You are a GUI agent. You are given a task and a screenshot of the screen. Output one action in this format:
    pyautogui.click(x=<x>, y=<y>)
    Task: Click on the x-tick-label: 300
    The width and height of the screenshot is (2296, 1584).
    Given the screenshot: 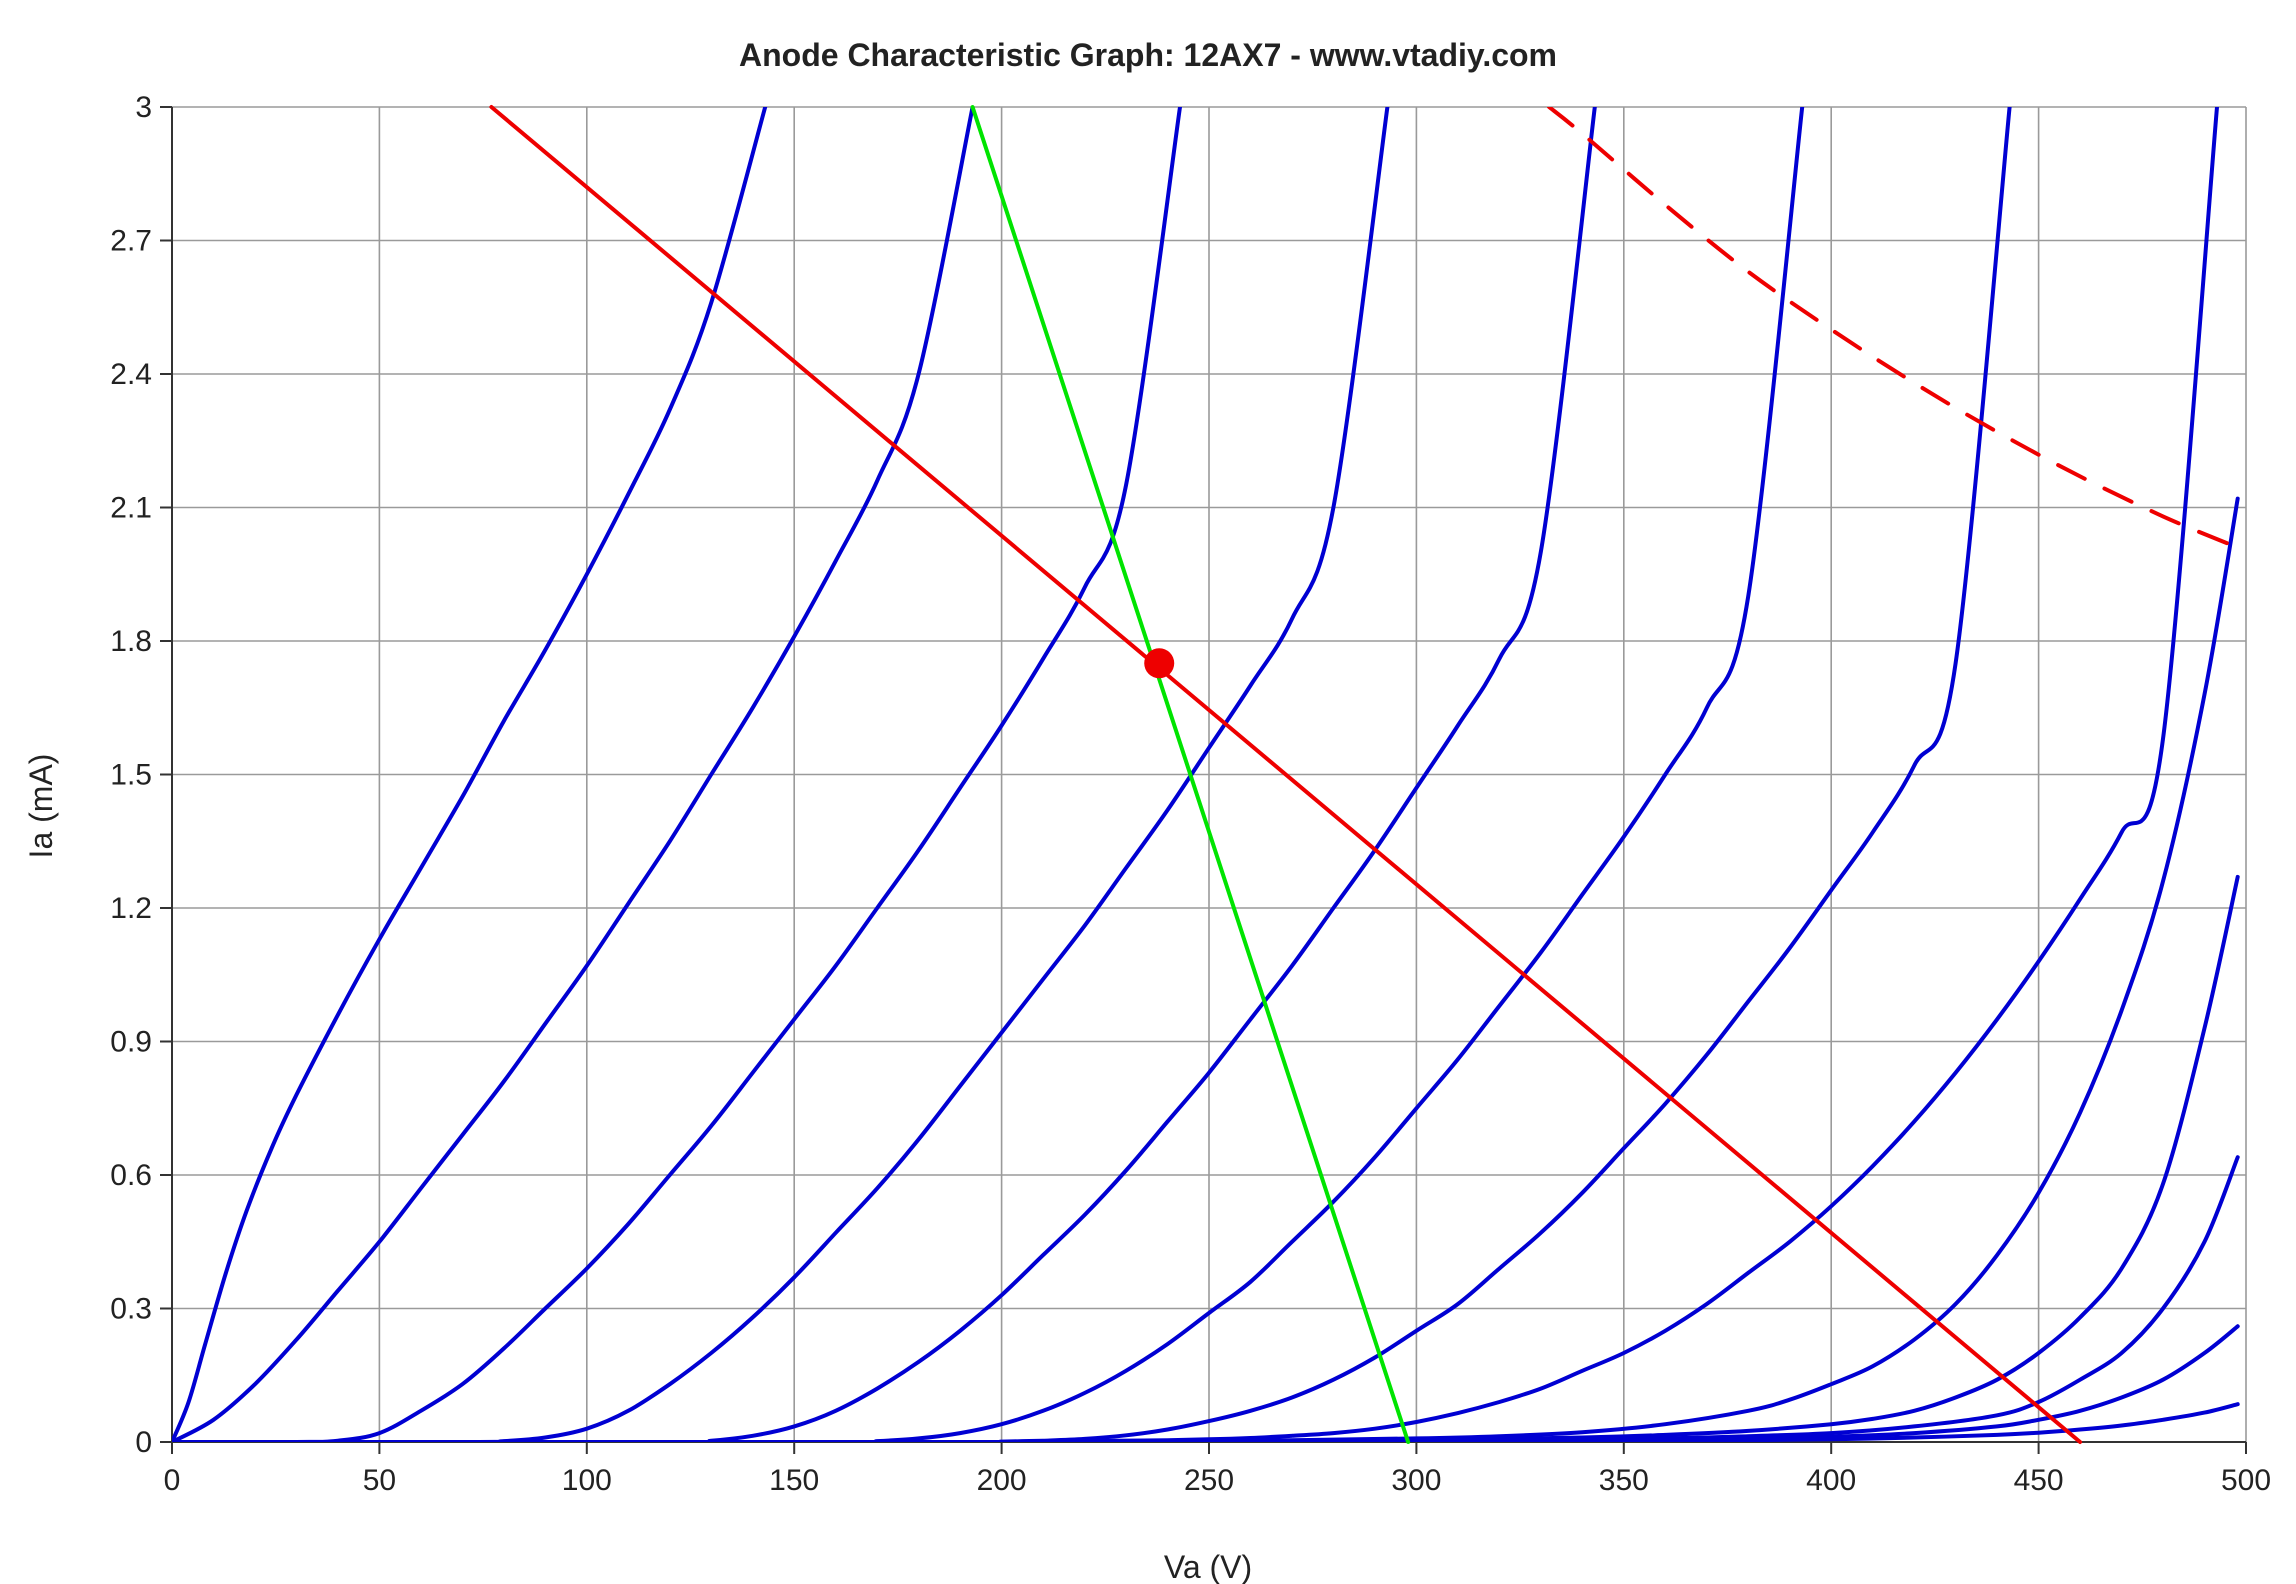 What is the action you would take?
    pyautogui.click(x=1416, y=1480)
    